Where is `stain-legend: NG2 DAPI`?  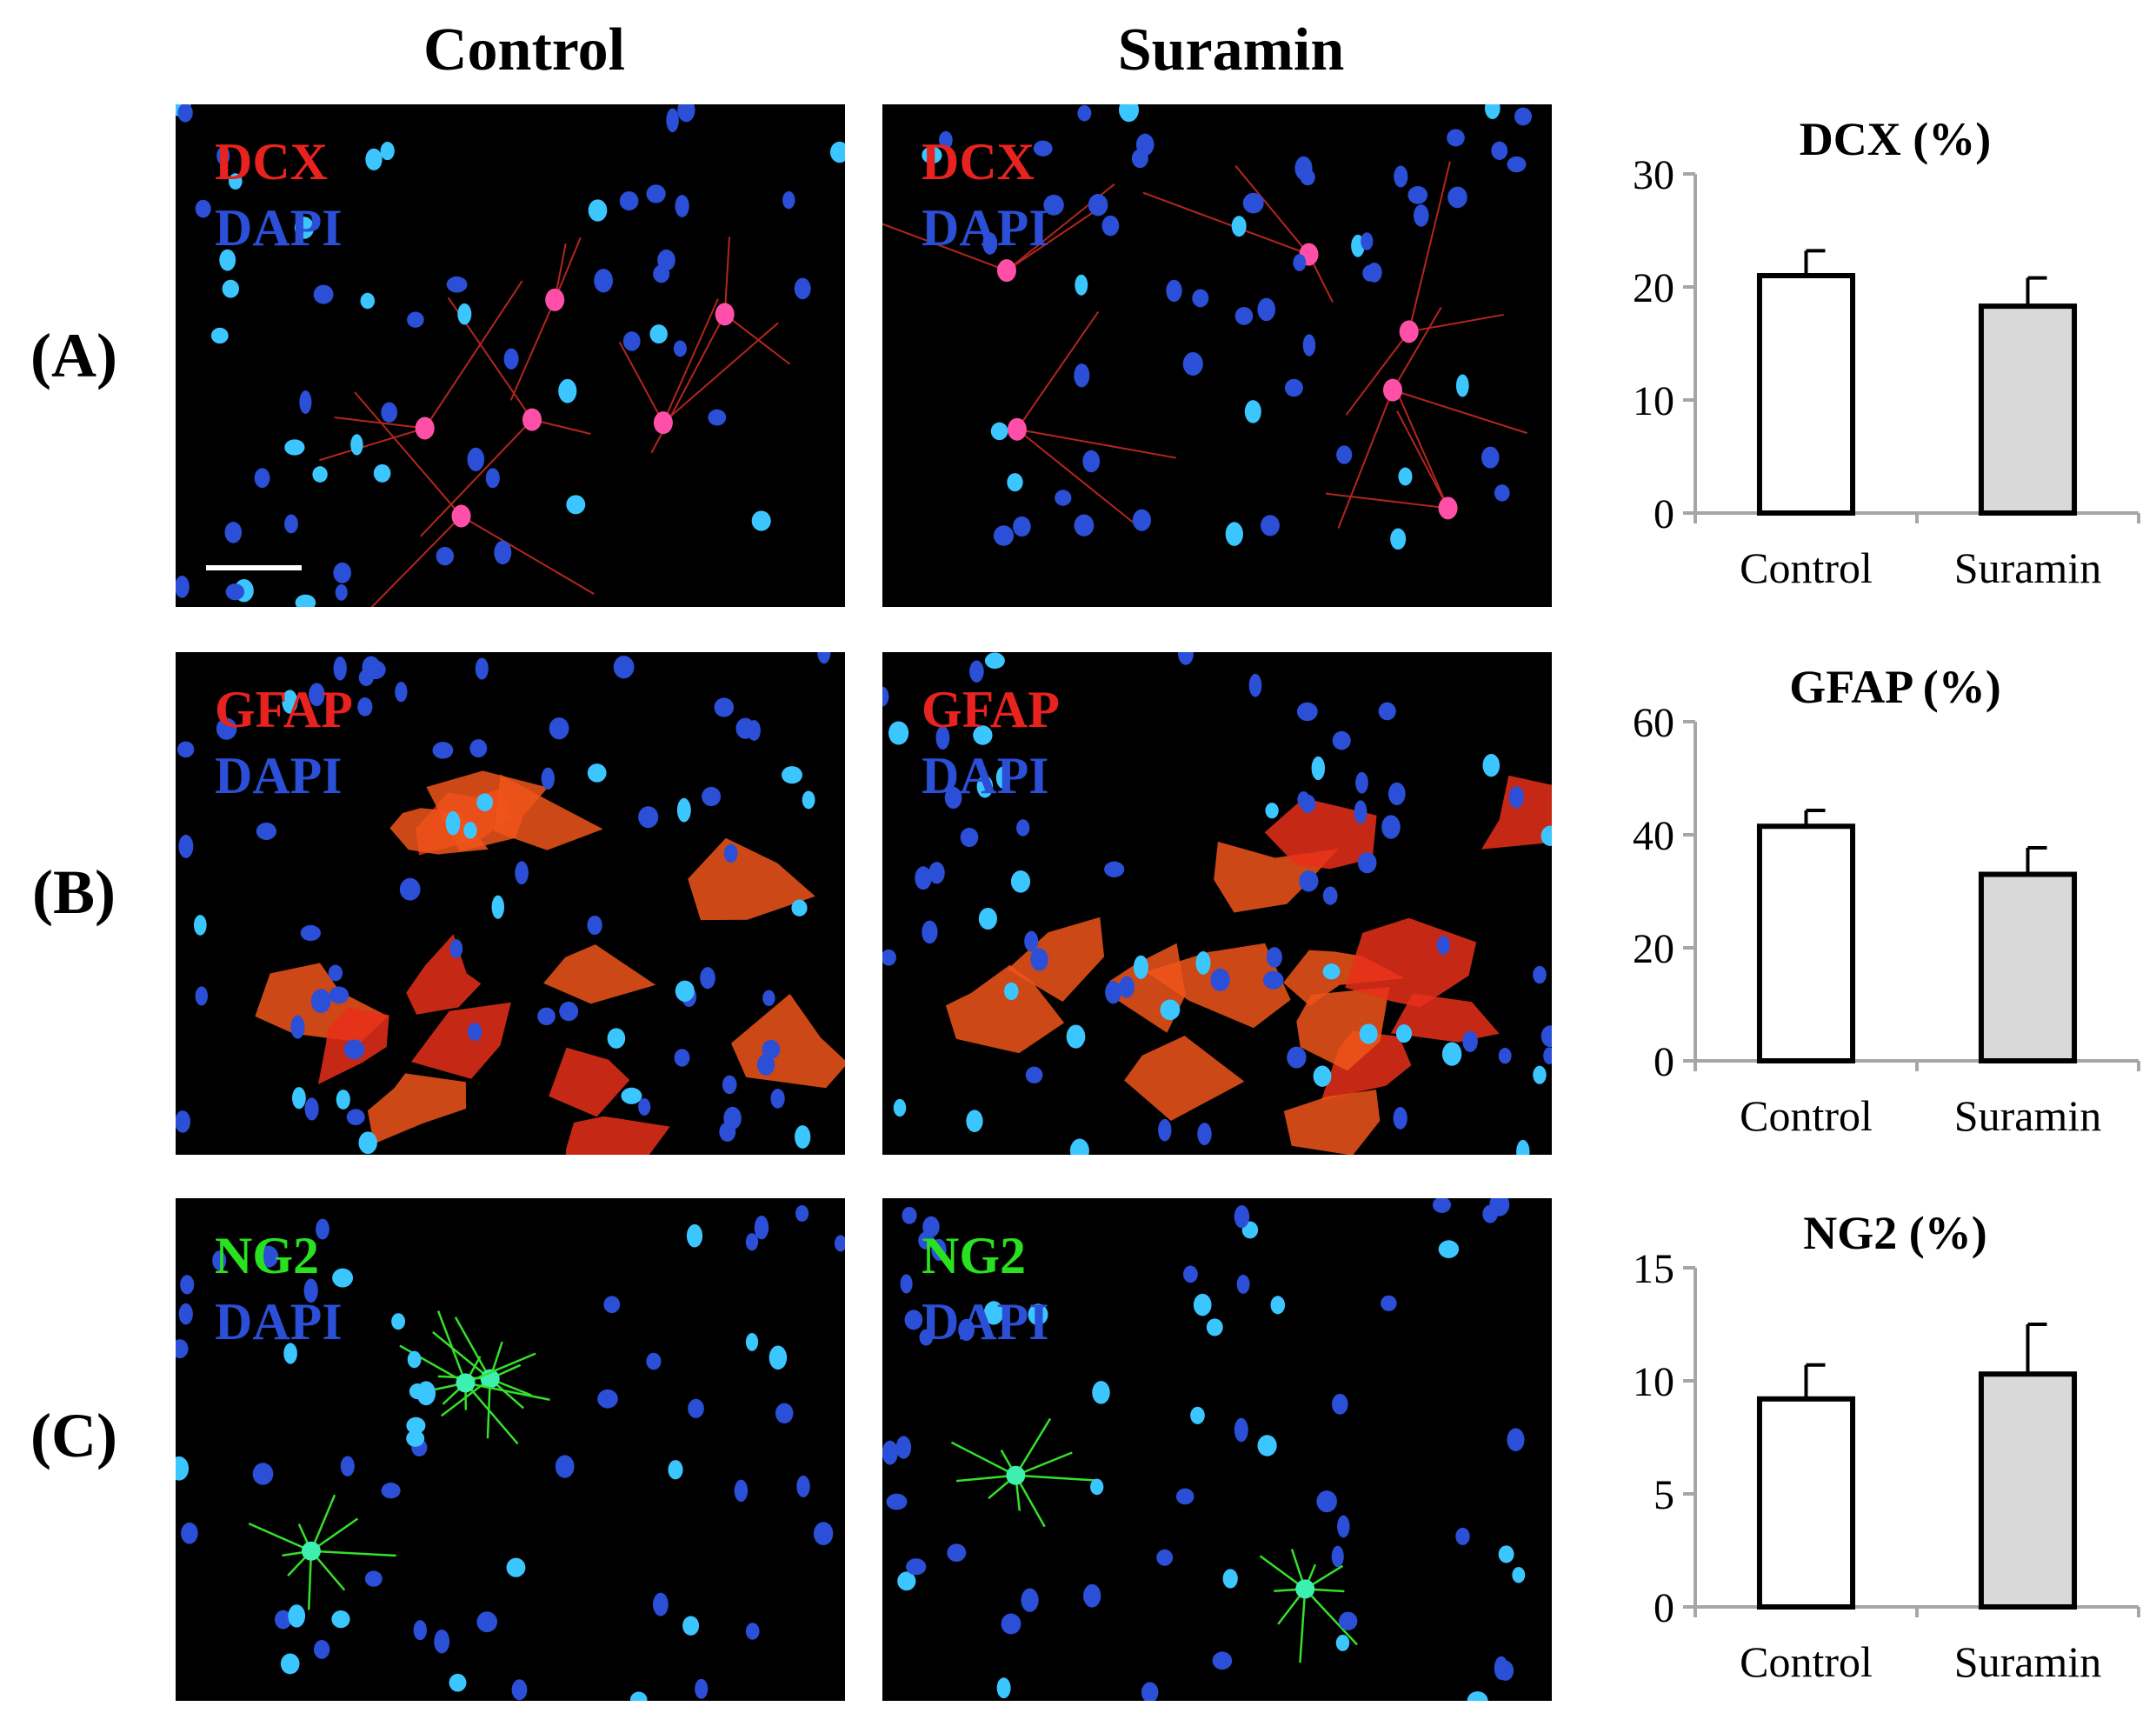
stain-legend: NG2 DAPI is located at coordinates (279, 1289).